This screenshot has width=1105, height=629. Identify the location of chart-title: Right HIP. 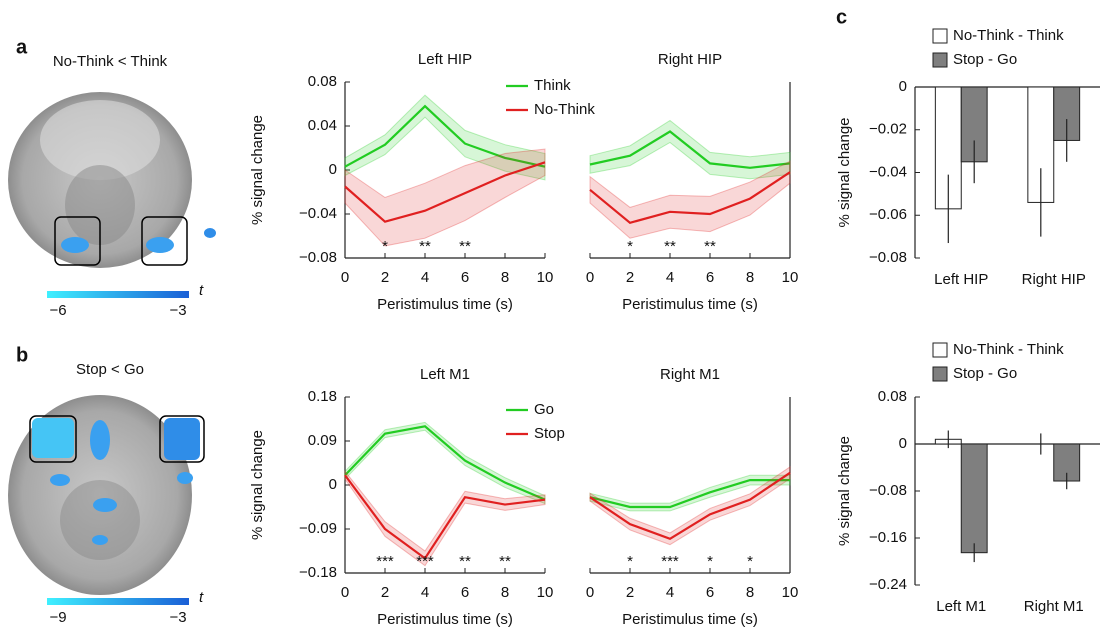
(690, 59).